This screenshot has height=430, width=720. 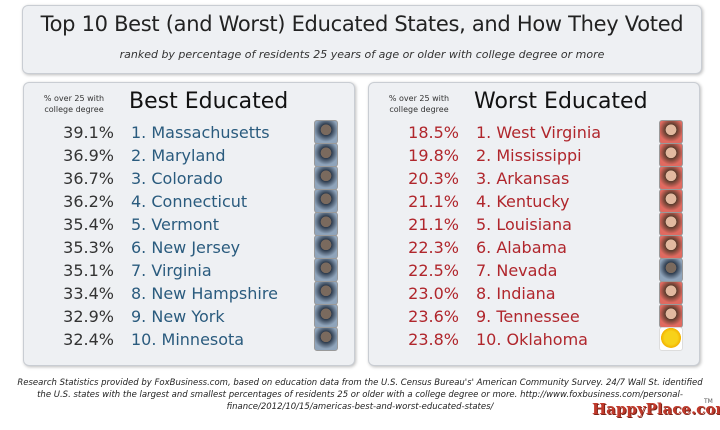 I want to click on state-row: 18.5% 1. West Virginia, so click(x=534, y=133).